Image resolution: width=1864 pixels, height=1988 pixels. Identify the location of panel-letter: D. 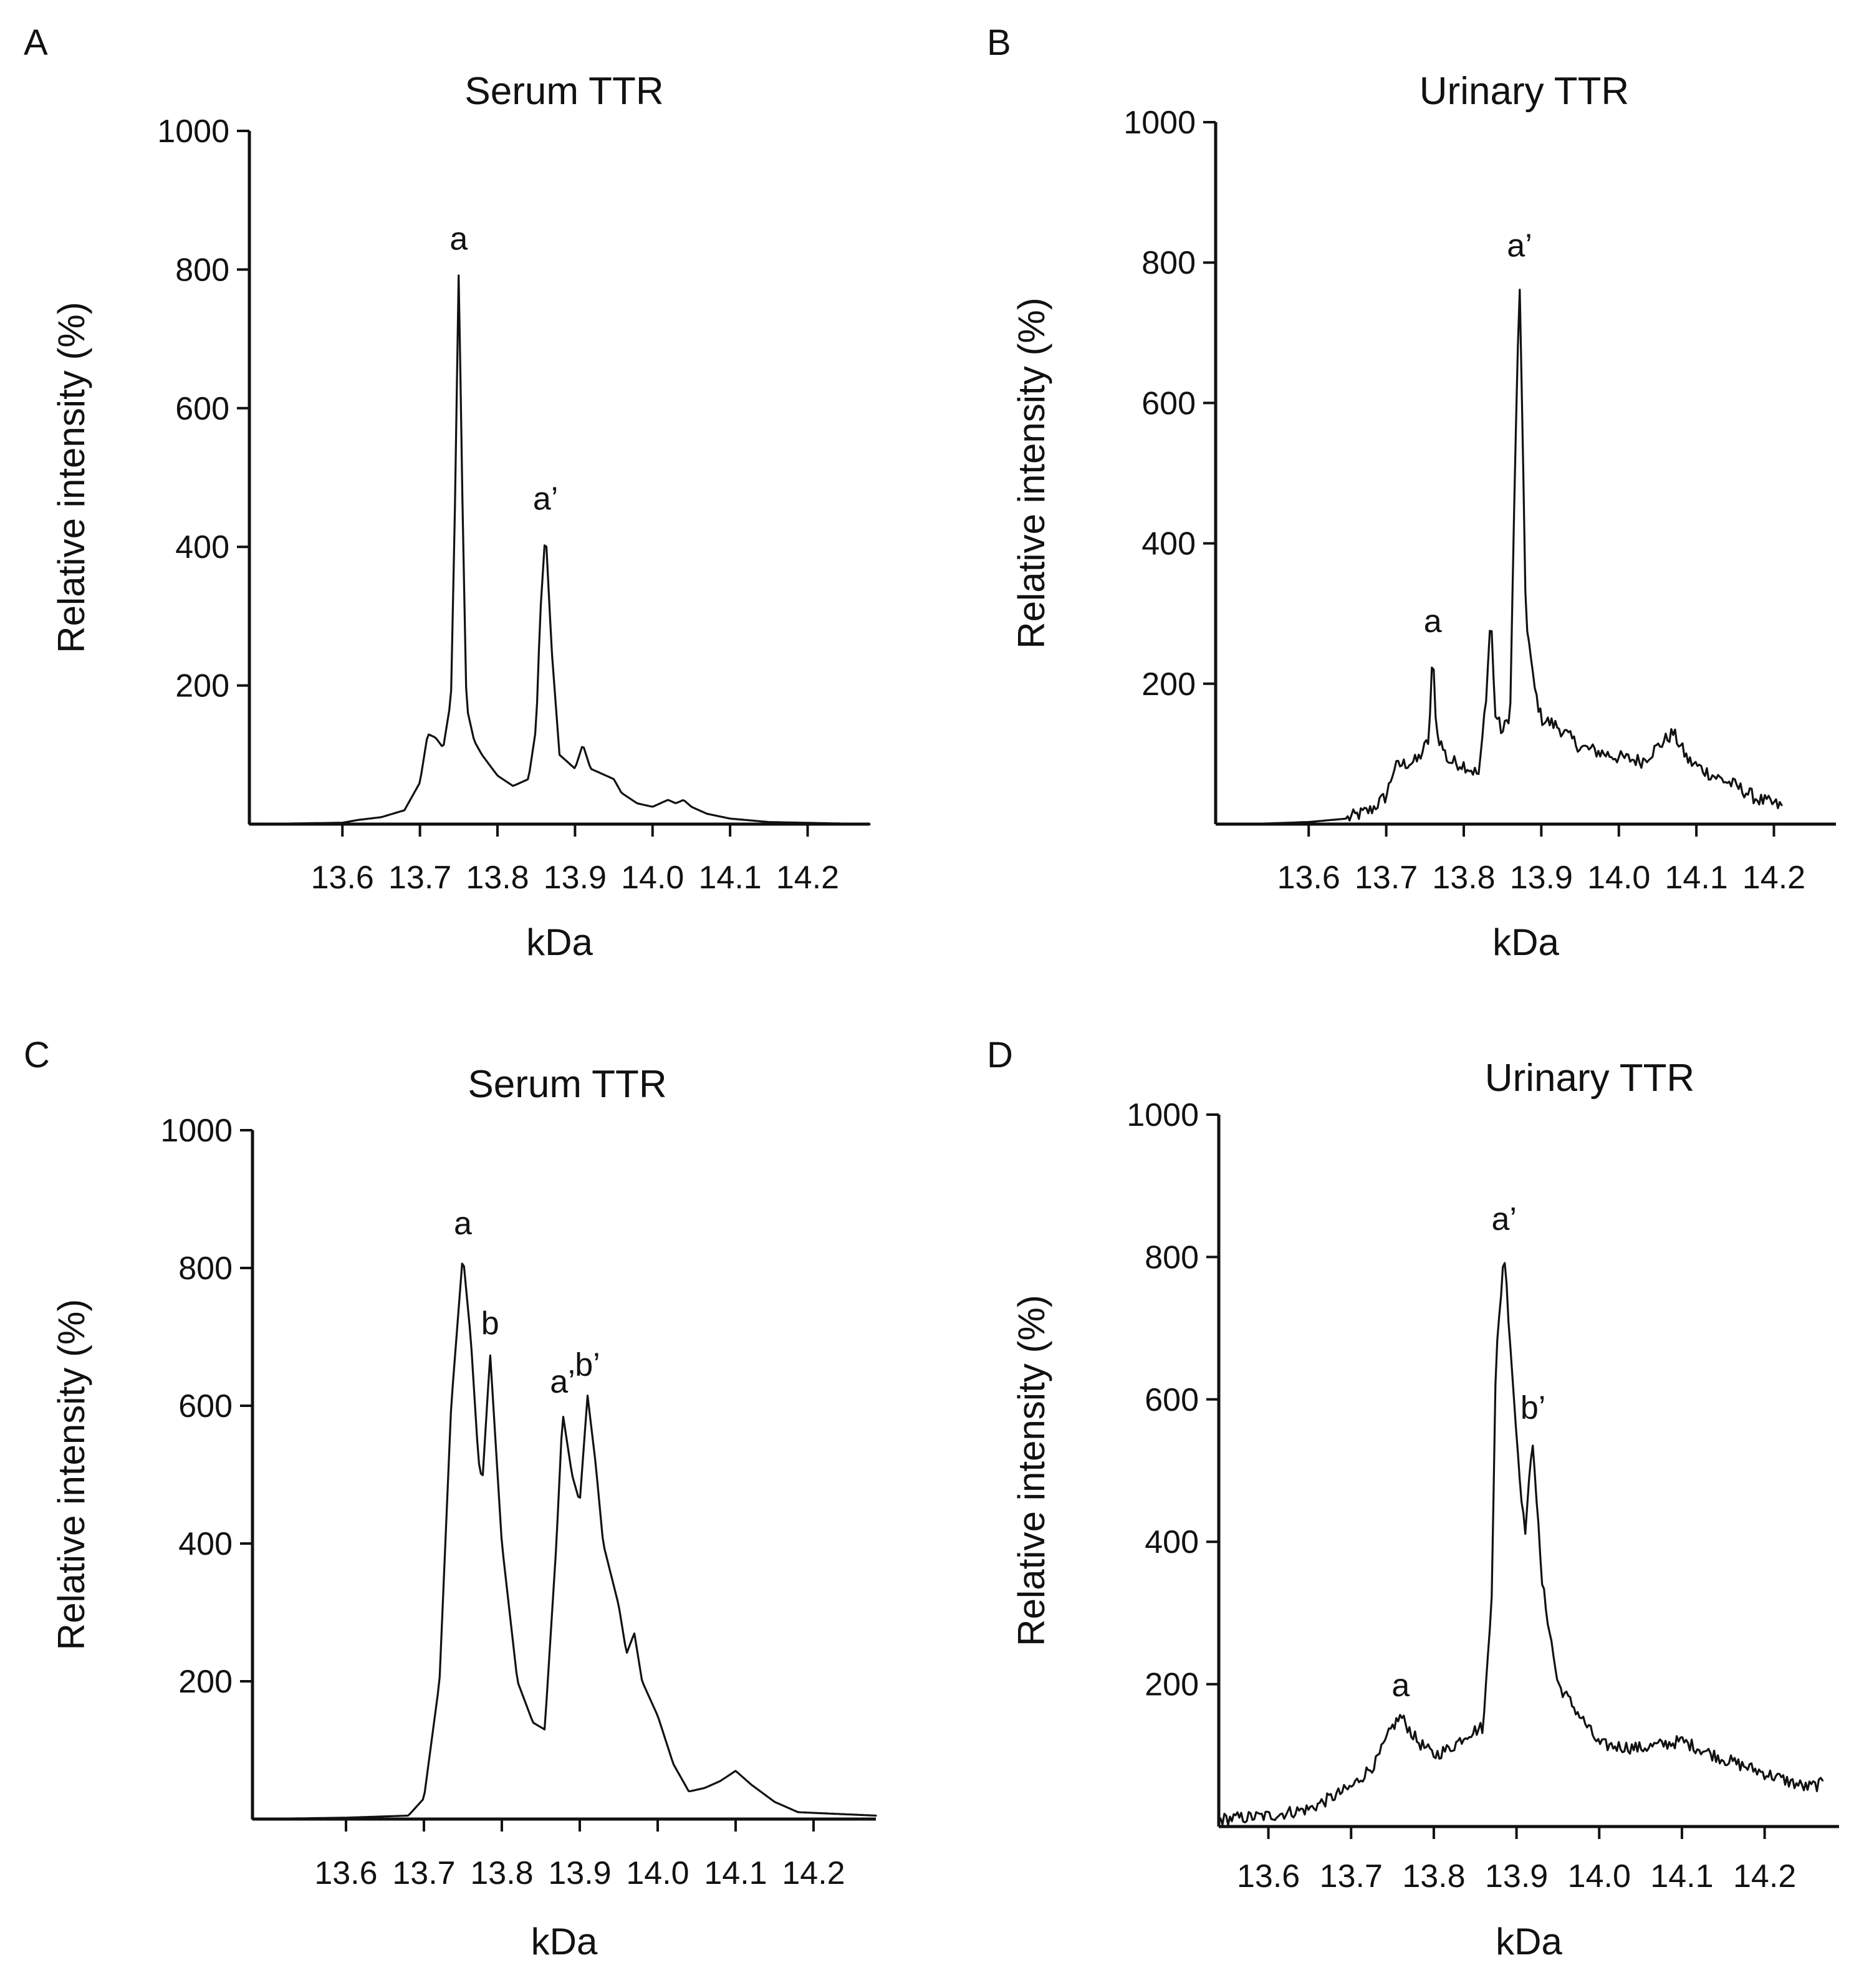
(1000, 1055).